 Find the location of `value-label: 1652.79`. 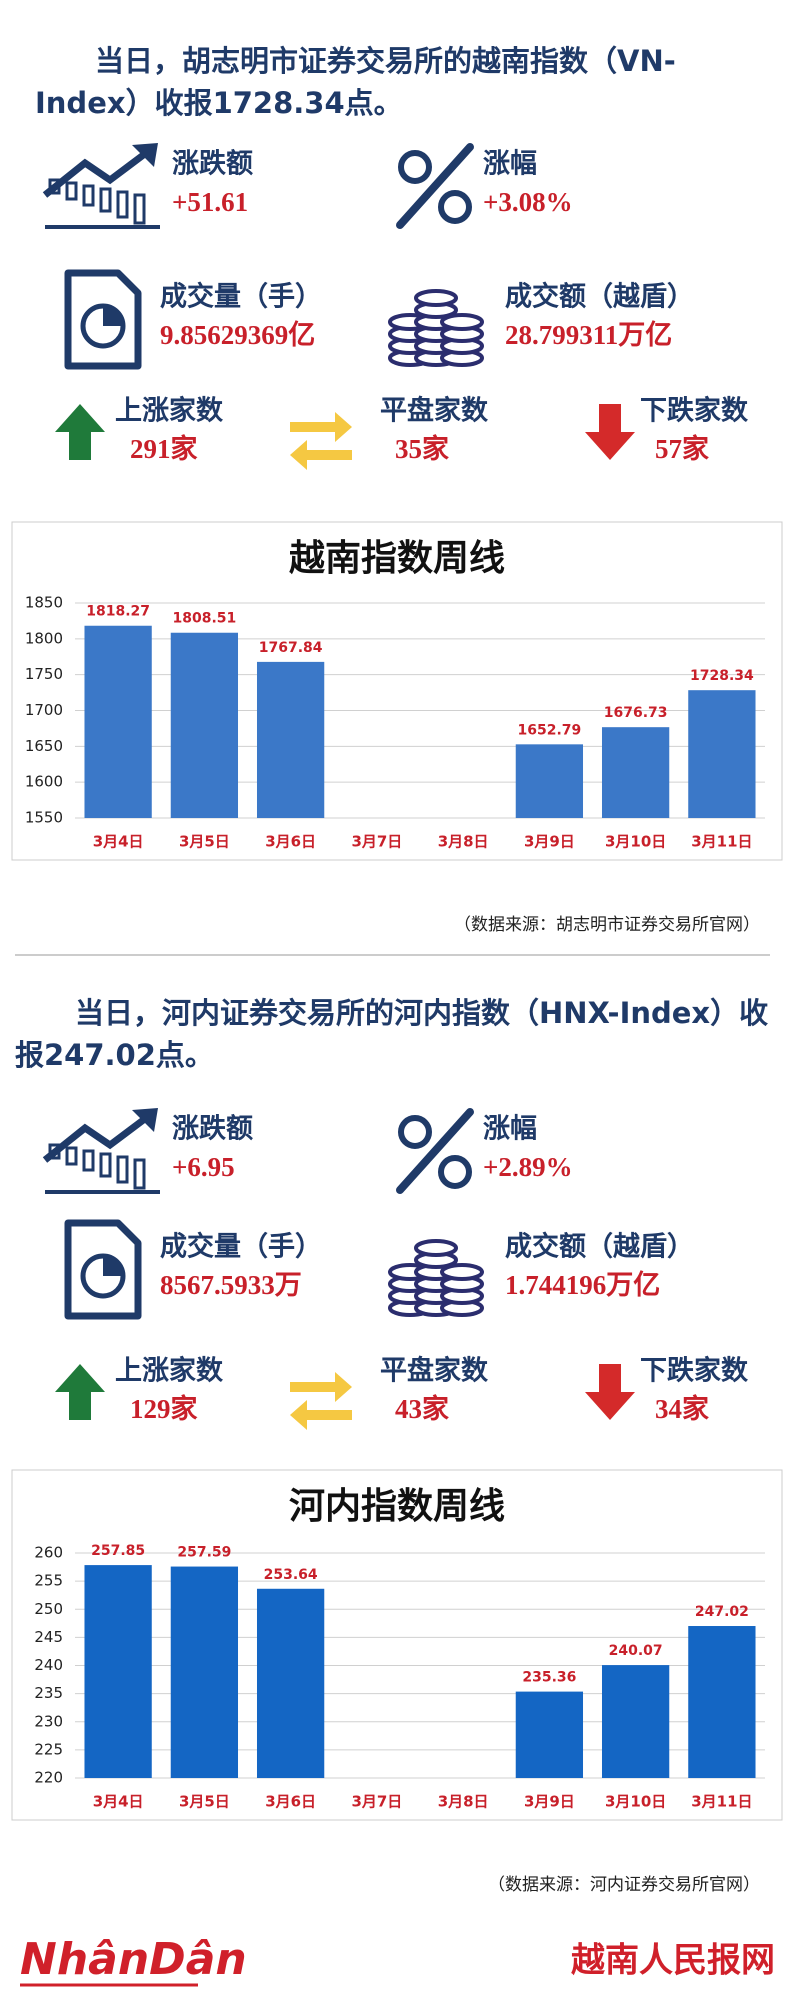

value-label: 1652.79 is located at coordinates (549, 730).